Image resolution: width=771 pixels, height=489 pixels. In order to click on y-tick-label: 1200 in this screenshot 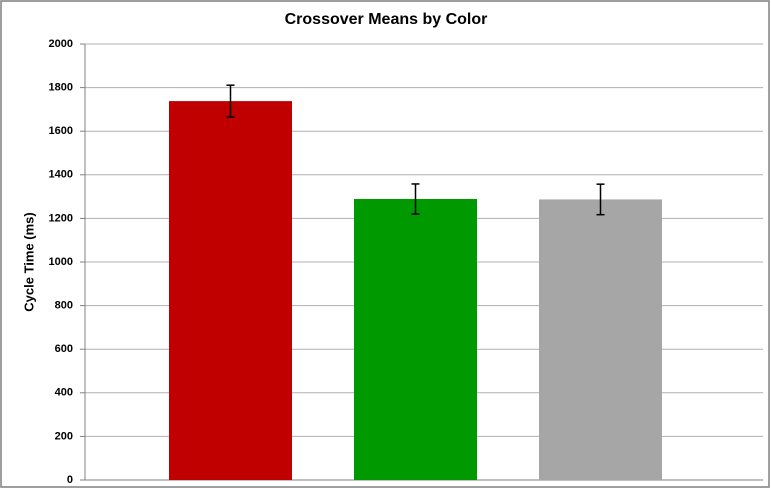, I will do `click(61, 218)`.